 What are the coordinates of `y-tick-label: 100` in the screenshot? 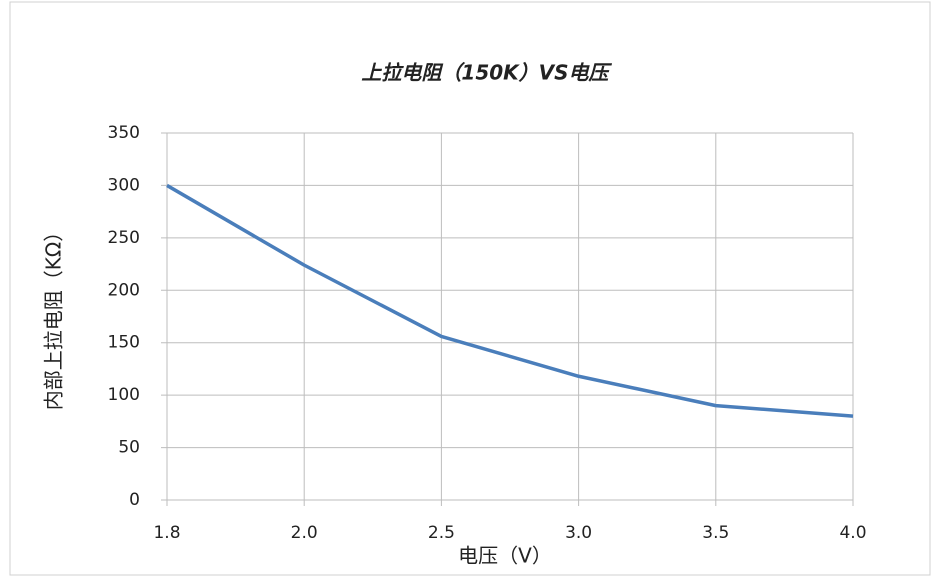 It's located at (124, 395).